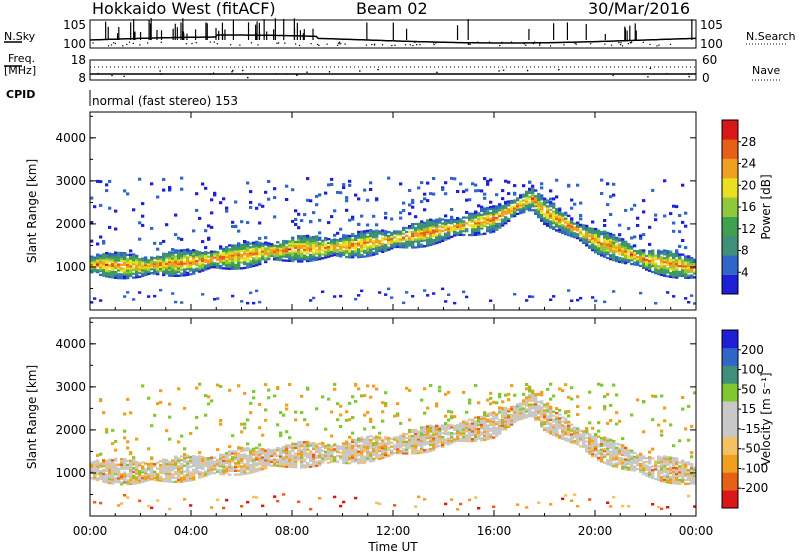 Image resolution: width=800 pixels, height=554 pixels. Describe the element at coordinates (711, 44) in the screenshot. I see `nsearch-ytick-bottom: 100` at that location.